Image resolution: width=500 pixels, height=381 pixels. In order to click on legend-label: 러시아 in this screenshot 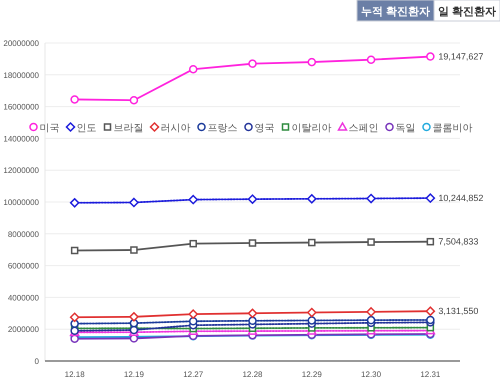, I will do `click(175, 128)`.